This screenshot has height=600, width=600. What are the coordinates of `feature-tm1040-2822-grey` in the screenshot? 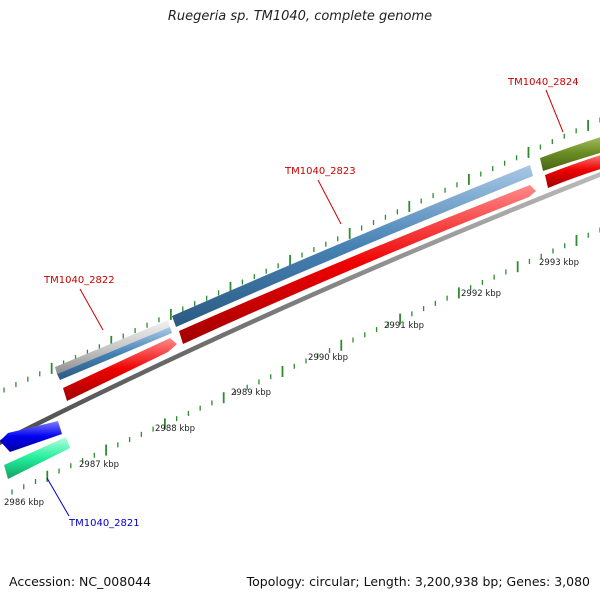 It's located at (112, 347).